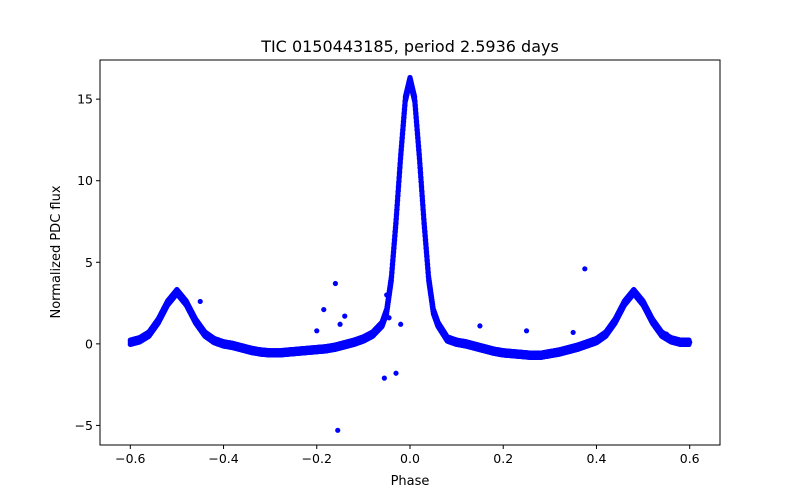  What do you see at coordinates (56, 251) in the screenshot?
I see `y-axis-label: Normalized PDC flux` at bounding box center [56, 251].